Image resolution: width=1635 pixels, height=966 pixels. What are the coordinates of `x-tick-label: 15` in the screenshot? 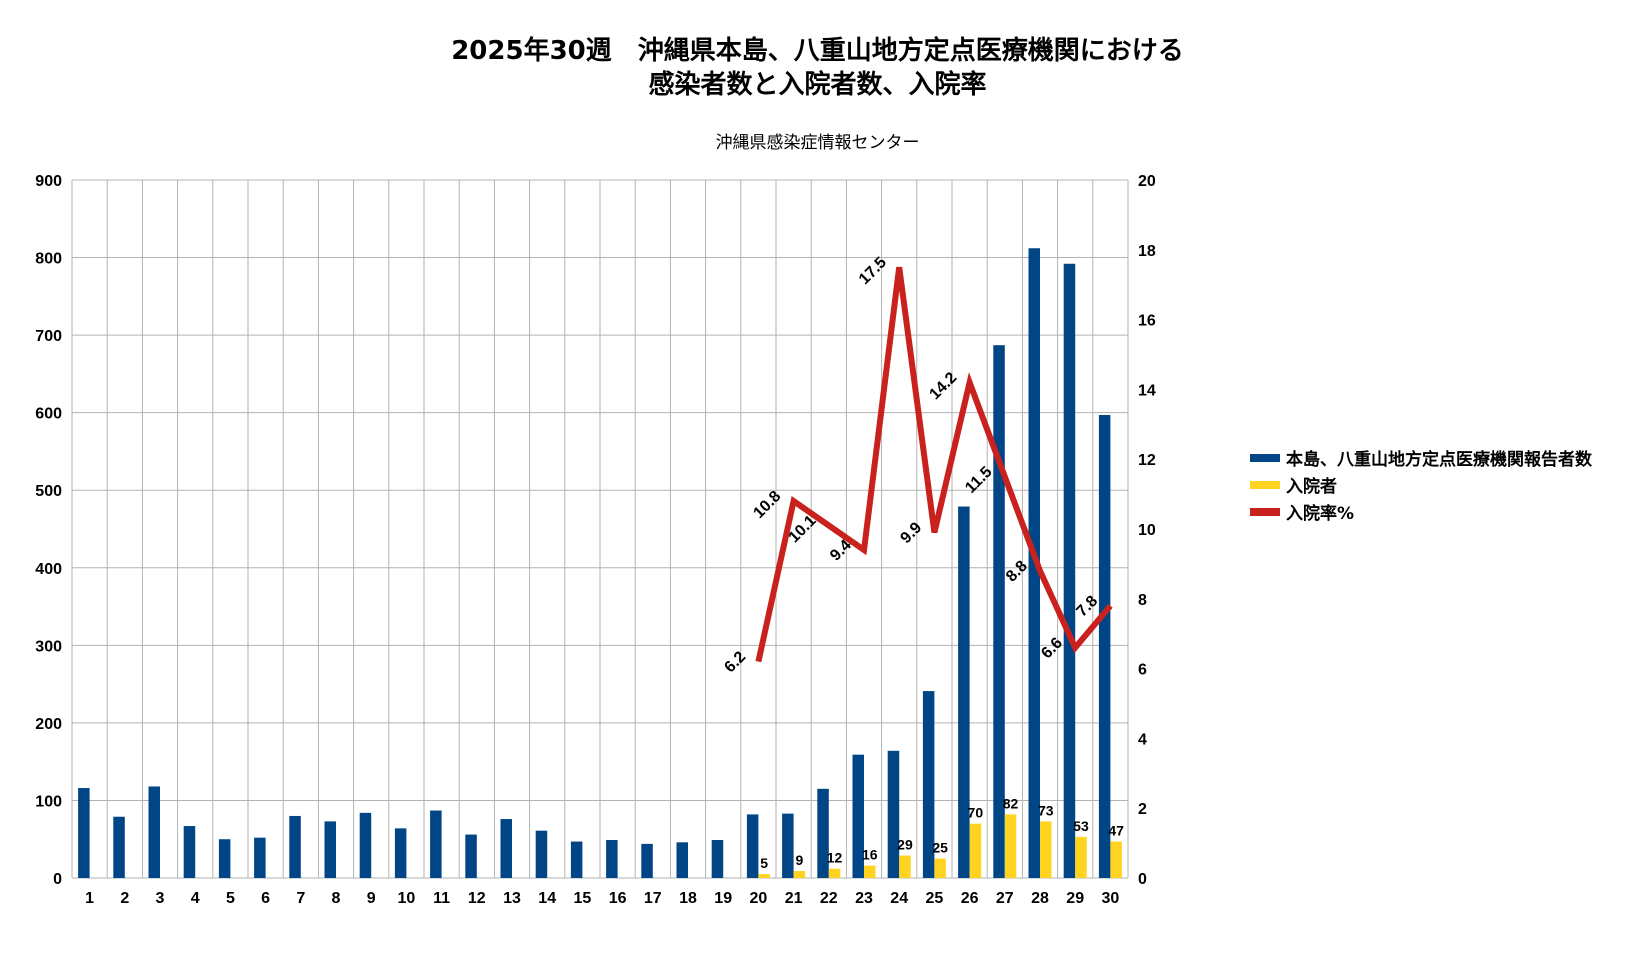 It's located at (583, 898).